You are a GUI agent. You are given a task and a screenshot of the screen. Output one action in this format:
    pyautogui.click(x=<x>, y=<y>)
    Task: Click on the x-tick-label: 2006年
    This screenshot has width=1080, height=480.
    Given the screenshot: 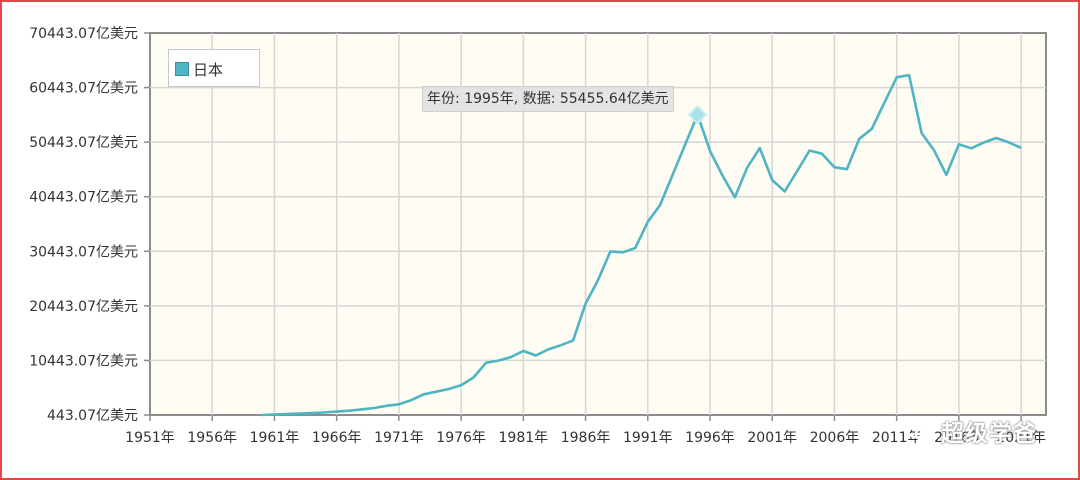 What is the action you would take?
    pyautogui.click(x=835, y=438)
    